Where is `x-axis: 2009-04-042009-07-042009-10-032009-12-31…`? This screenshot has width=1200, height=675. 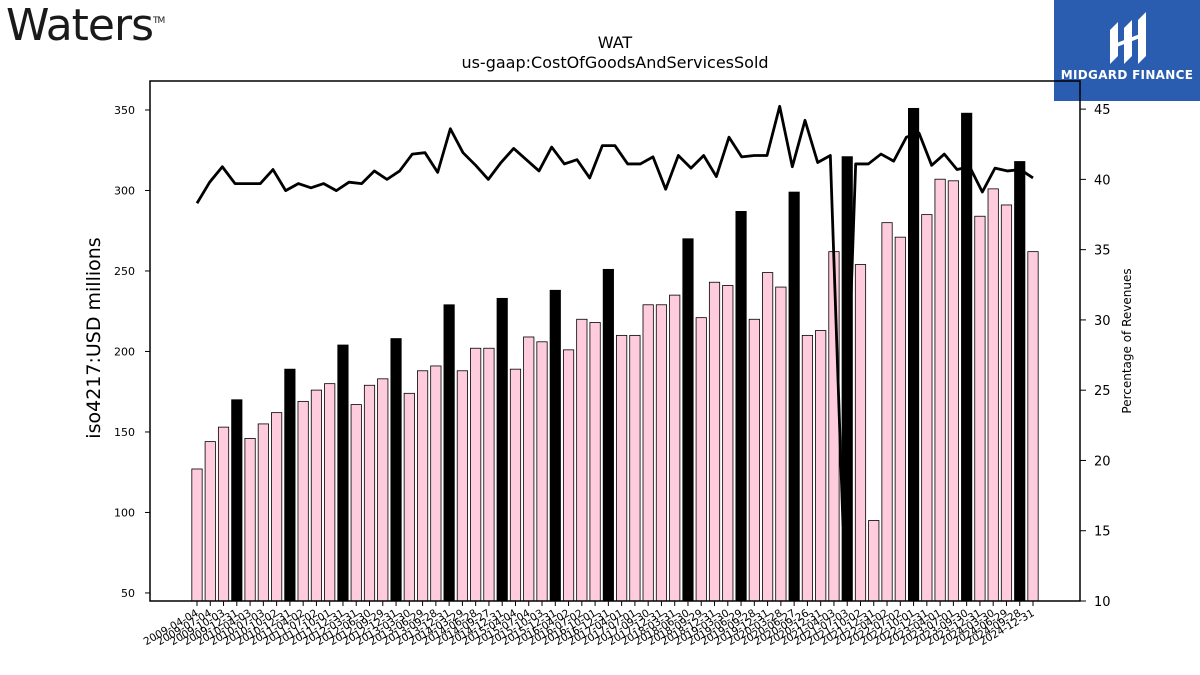 x-axis: 2009-04-042009-07-042009-10-032009-12-31… is located at coordinates (589, 624).